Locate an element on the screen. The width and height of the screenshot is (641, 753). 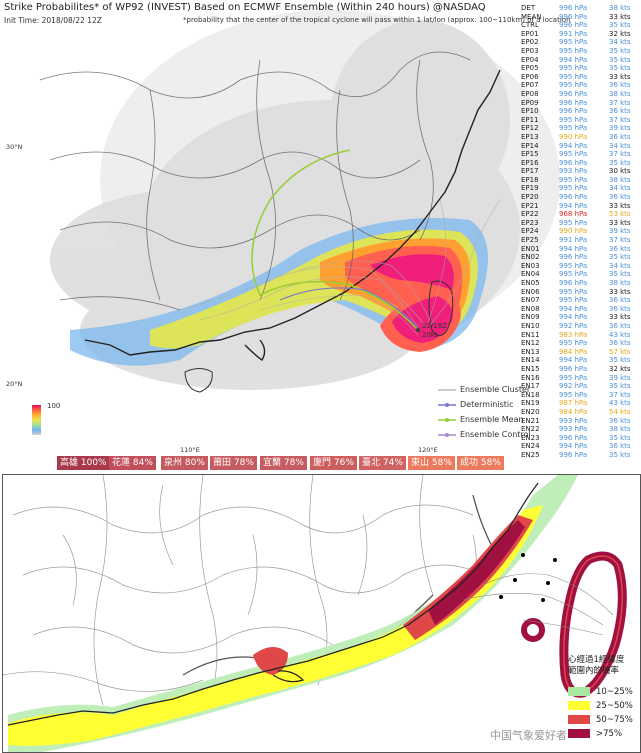
member-pressure: 991 hPa is located at coordinates (573, 240).